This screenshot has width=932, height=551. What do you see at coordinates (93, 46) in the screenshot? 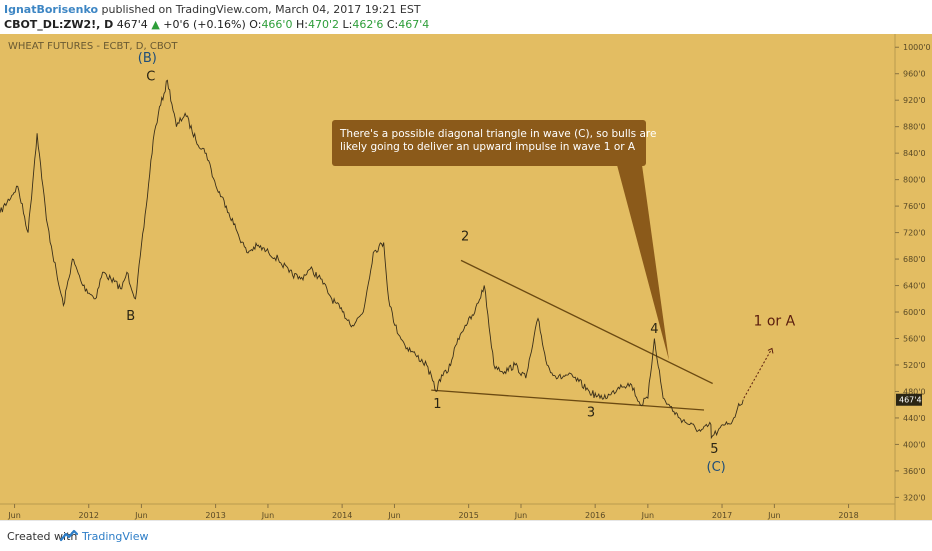
I see `chart-title: WHEAT FUTURES - ECBT, D, CBOT` at bounding box center [93, 46].